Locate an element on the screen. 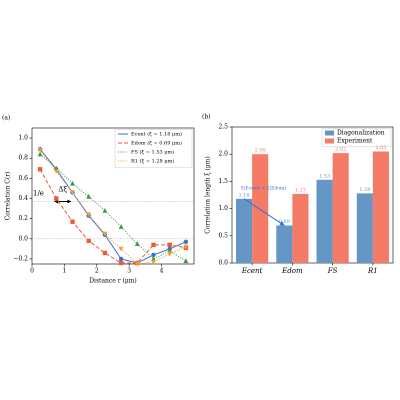  value-label: 2.05 is located at coordinates (380, 148).